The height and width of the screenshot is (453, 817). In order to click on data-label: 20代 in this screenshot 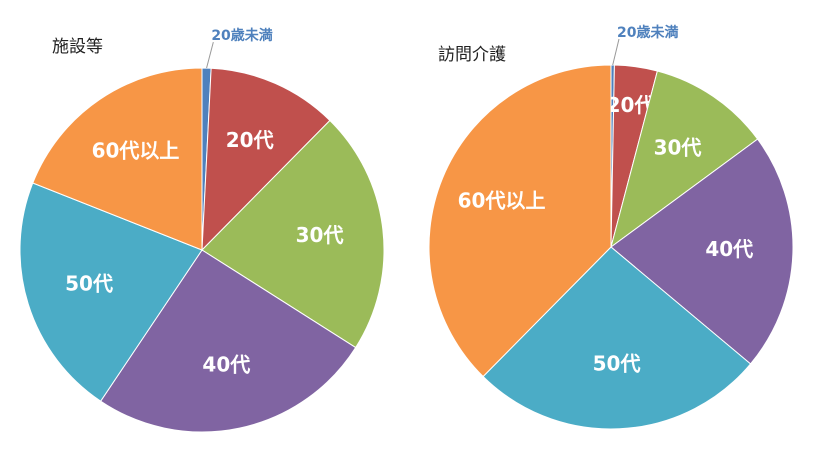, I will do `click(250, 140)`.